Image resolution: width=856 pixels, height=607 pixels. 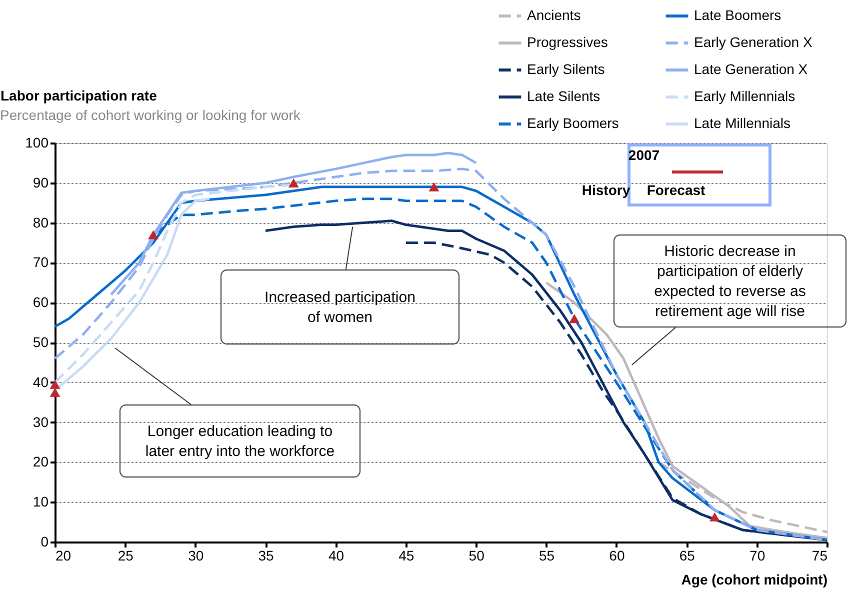 I want to click on y-tick-label: 50, so click(x=40, y=342).